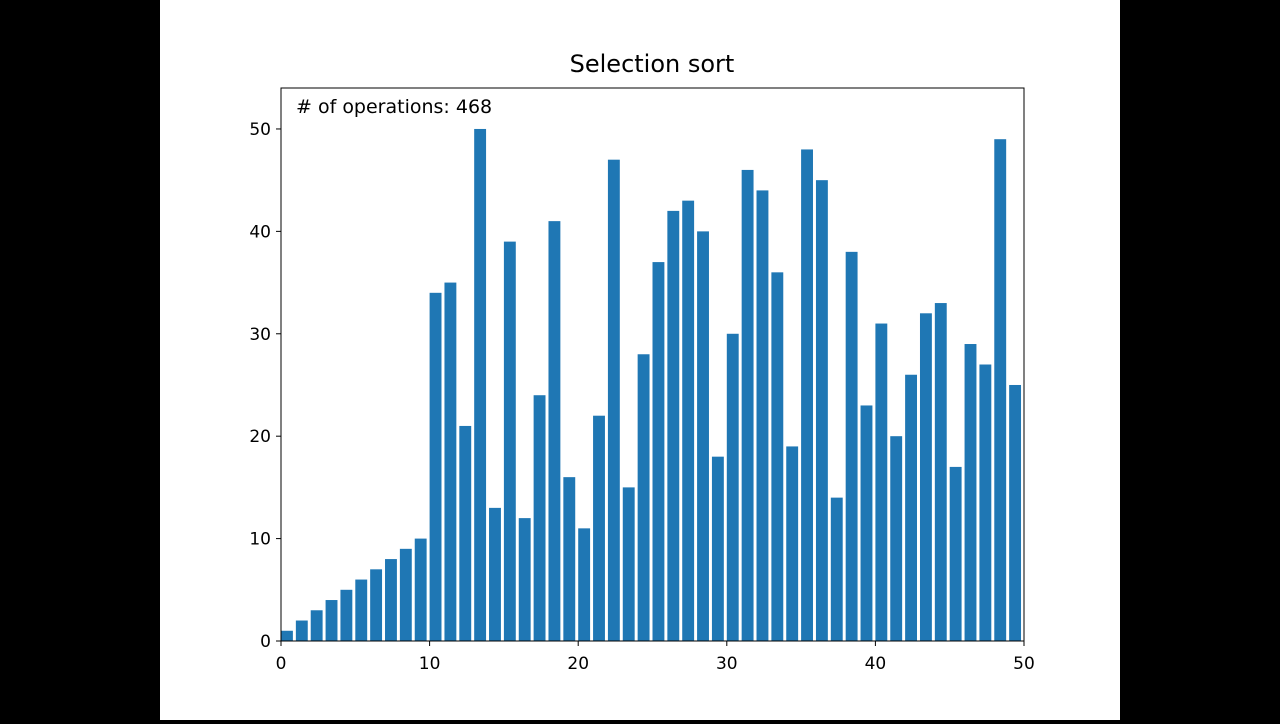  I want to click on x-tick-label: 40, so click(876, 664).